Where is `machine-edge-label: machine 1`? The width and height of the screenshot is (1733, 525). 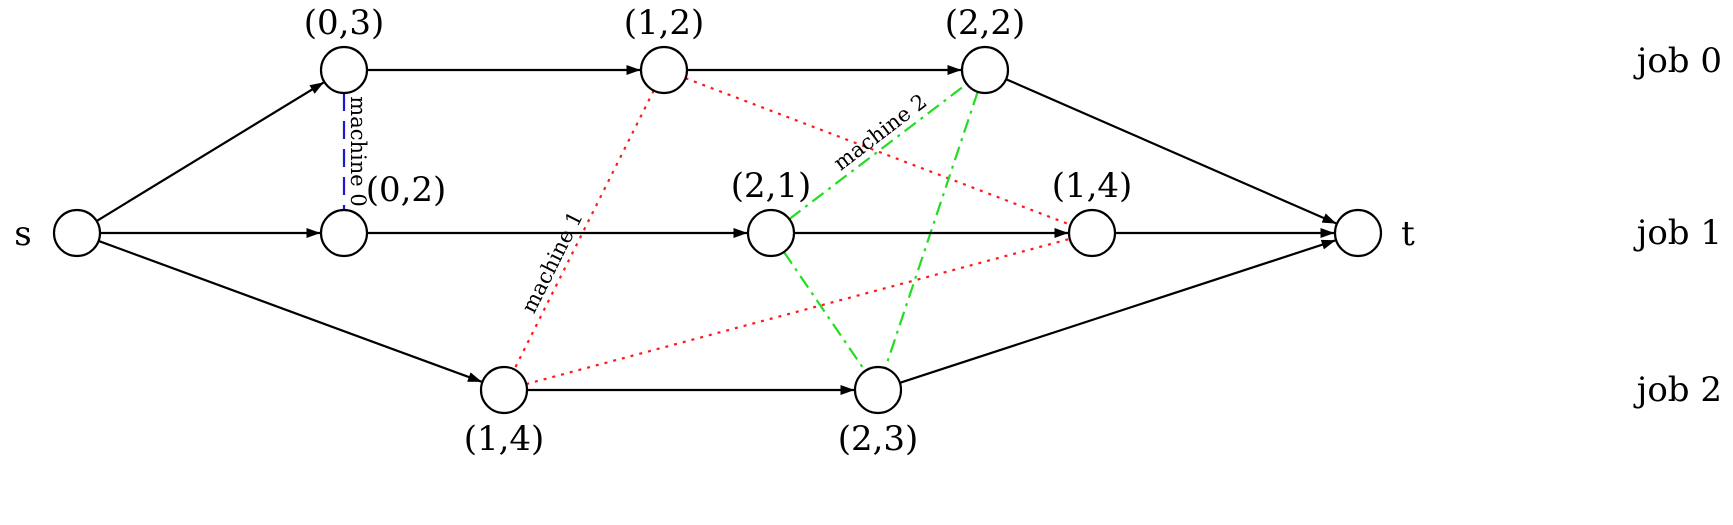 machine-edge-label: machine 1 is located at coordinates (552, 262).